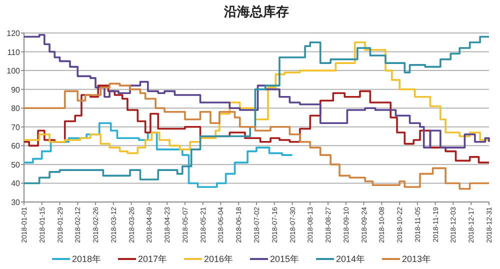 The image size is (500, 269). What do you see at coordinates (13, 71) in the screenshot?
I see `y-tick-label: 100` at bounding box center [13, 71].